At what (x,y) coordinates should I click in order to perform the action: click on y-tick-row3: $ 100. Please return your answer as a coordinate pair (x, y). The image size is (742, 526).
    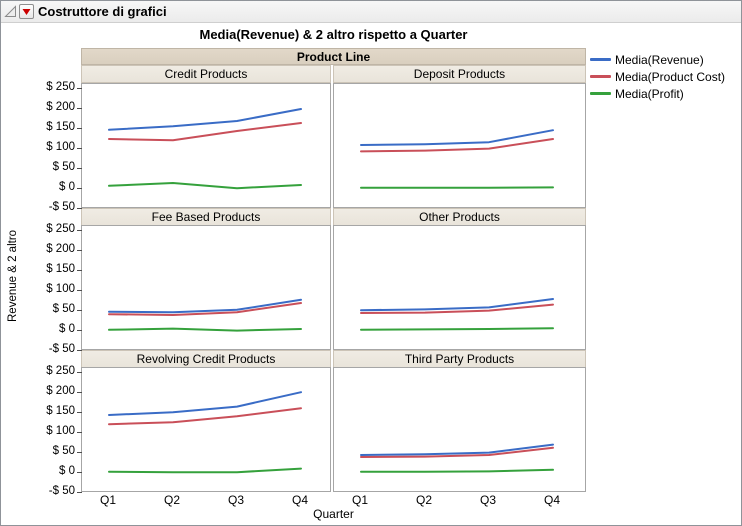
    Looking at the image, I should click on (60, 431).